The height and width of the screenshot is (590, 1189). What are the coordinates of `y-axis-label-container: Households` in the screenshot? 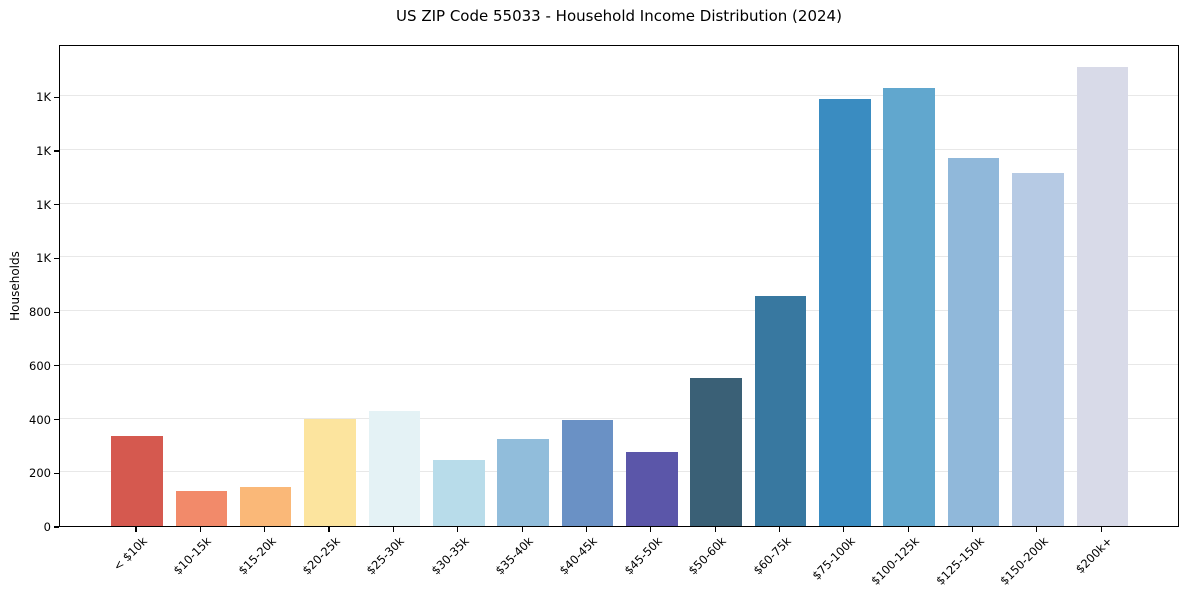 It's located at (17, 286).